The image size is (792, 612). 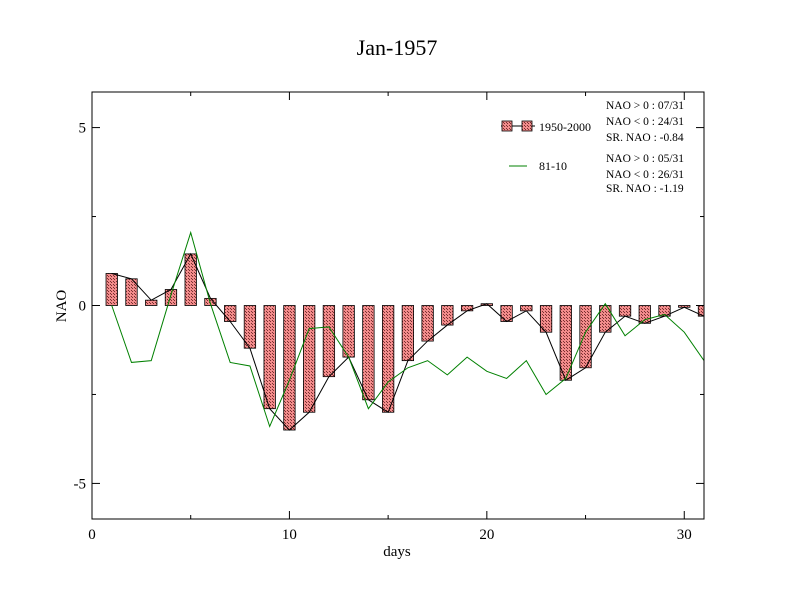 I want to click on y-axis-label: NAO, so click(x=62, y=306).